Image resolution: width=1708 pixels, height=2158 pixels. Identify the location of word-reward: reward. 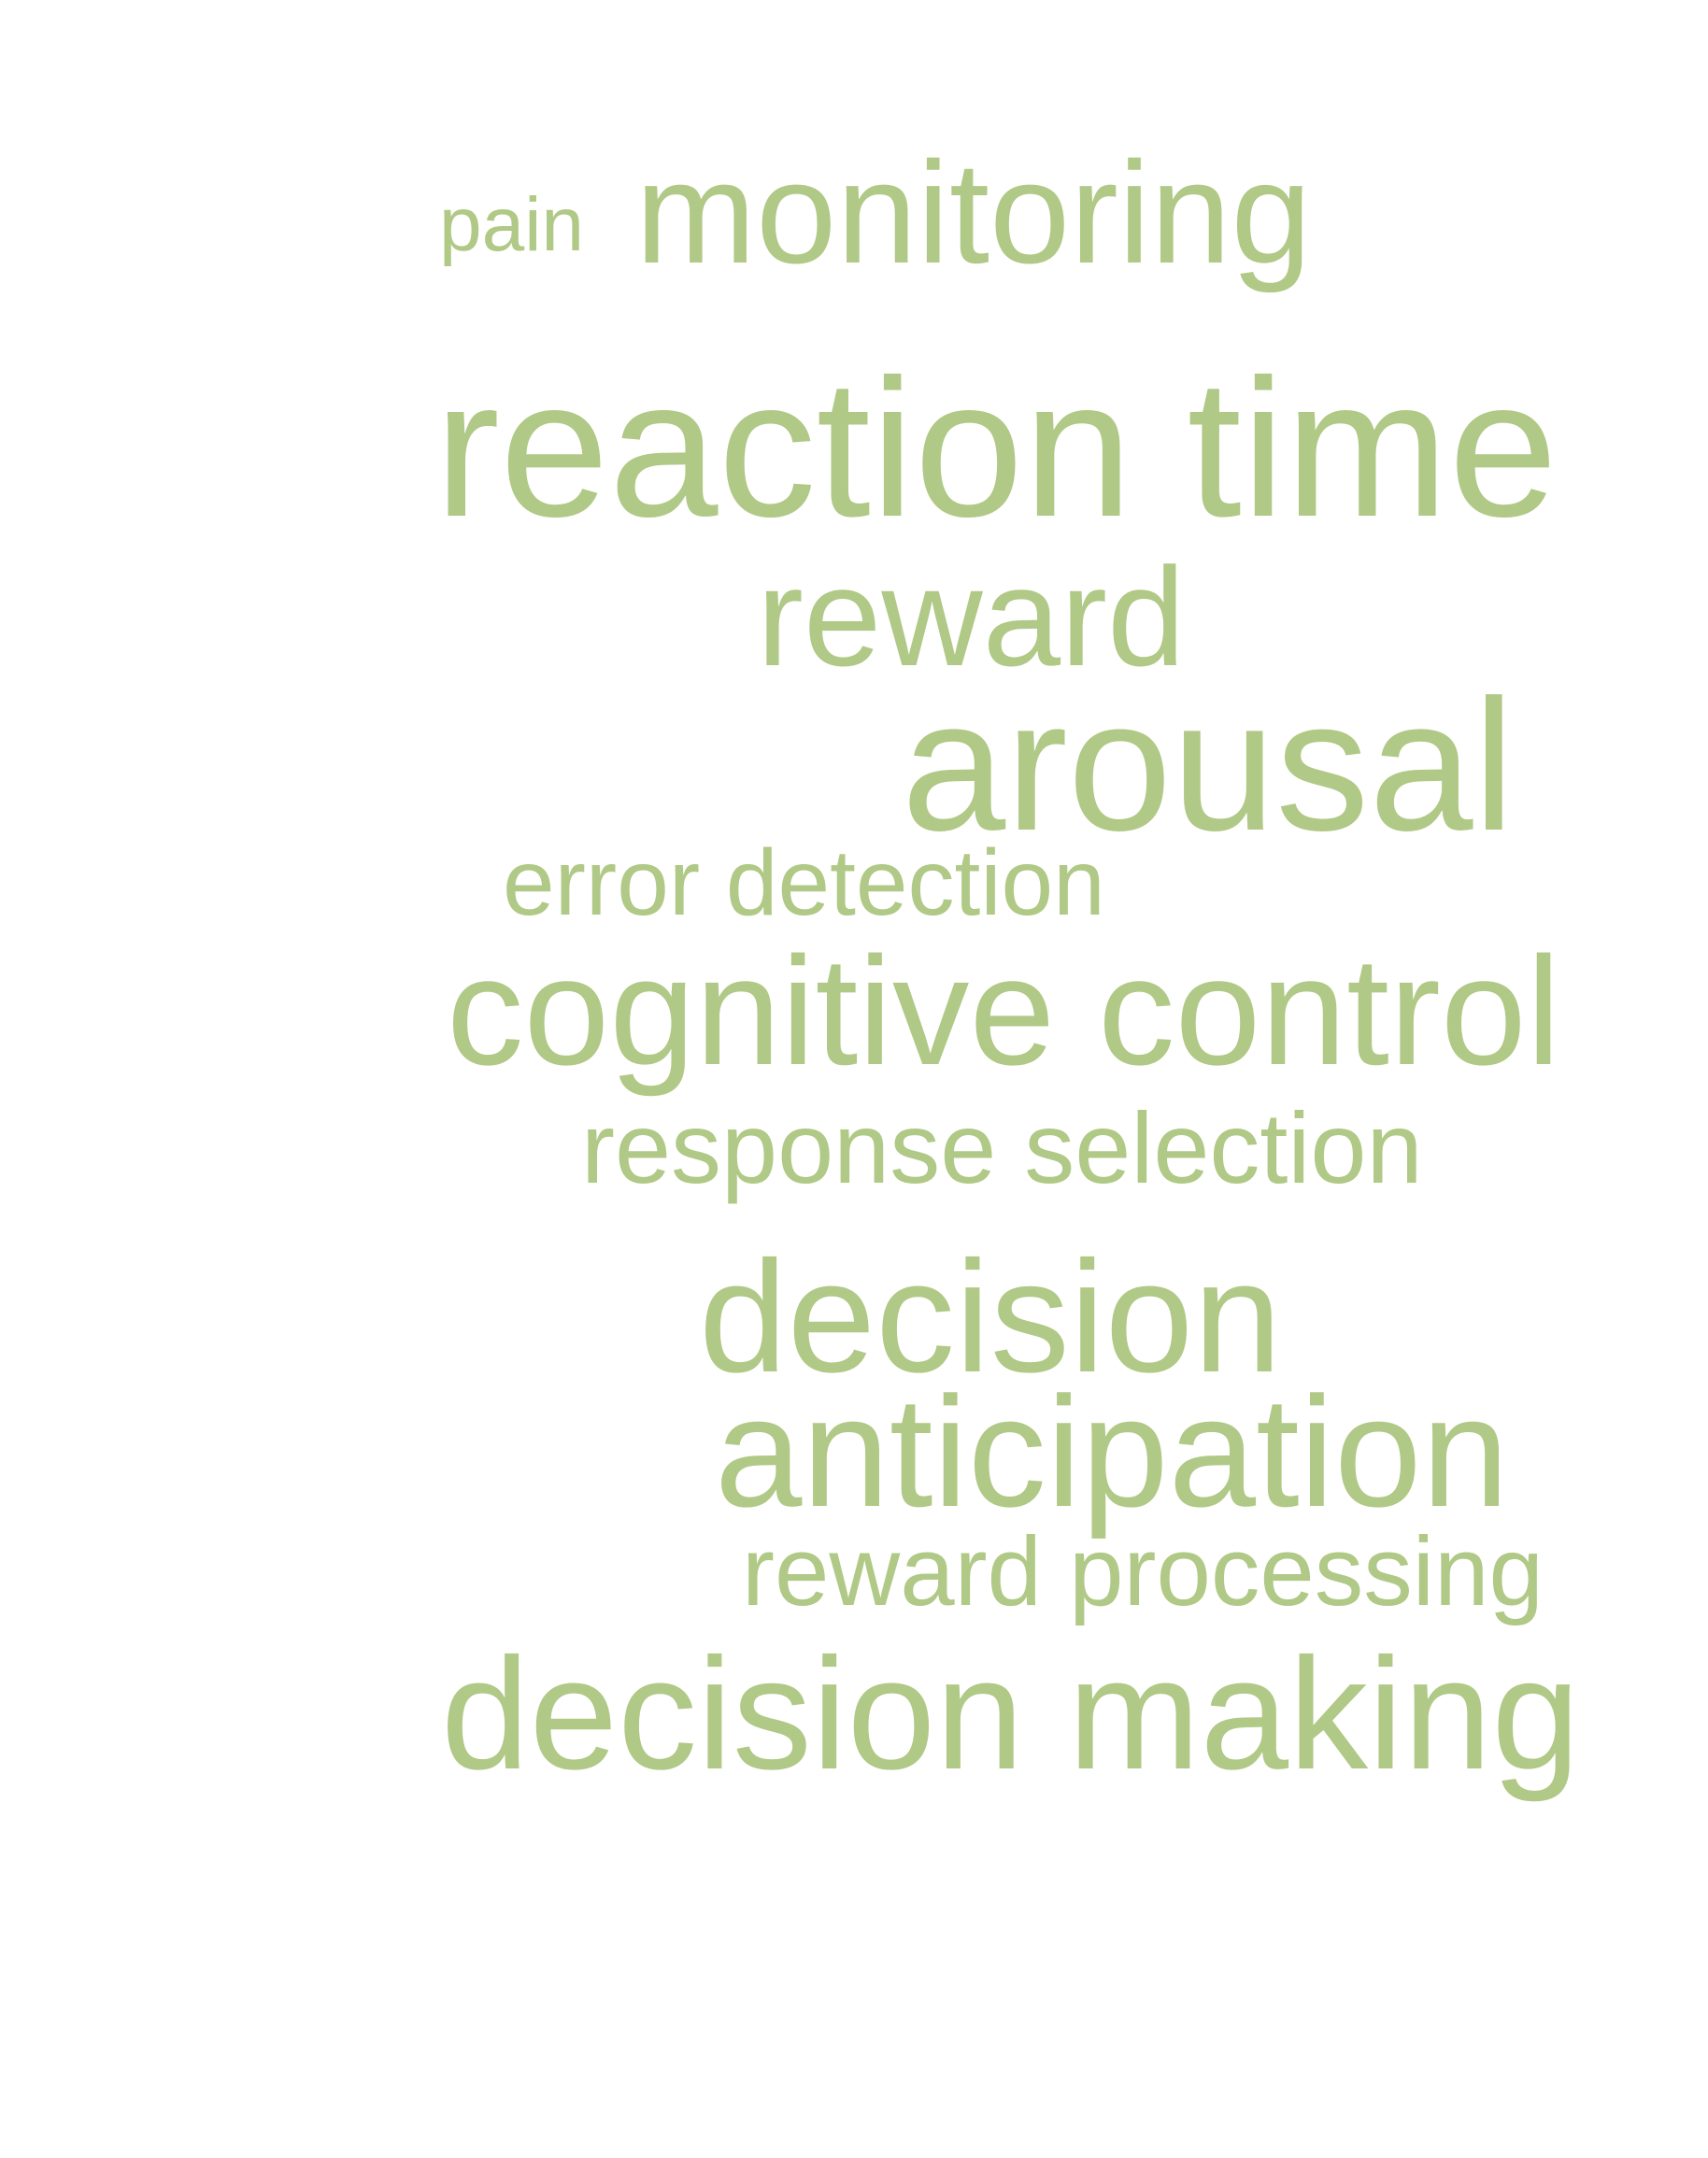
(971, 616).